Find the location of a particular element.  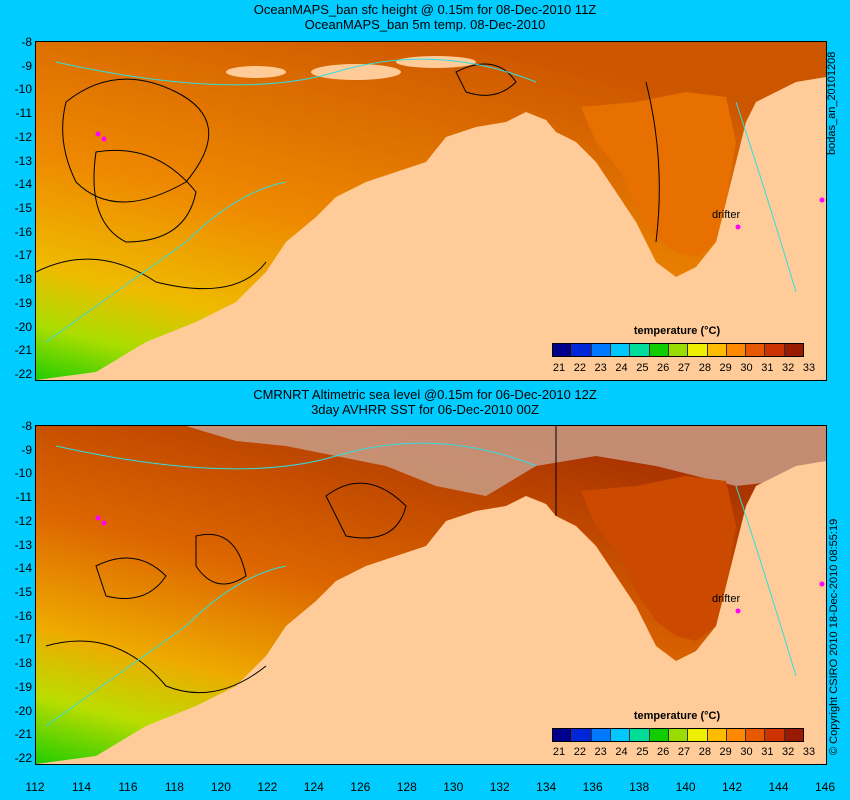

y-tick-label: -11 is located at coordinates (23, 113).